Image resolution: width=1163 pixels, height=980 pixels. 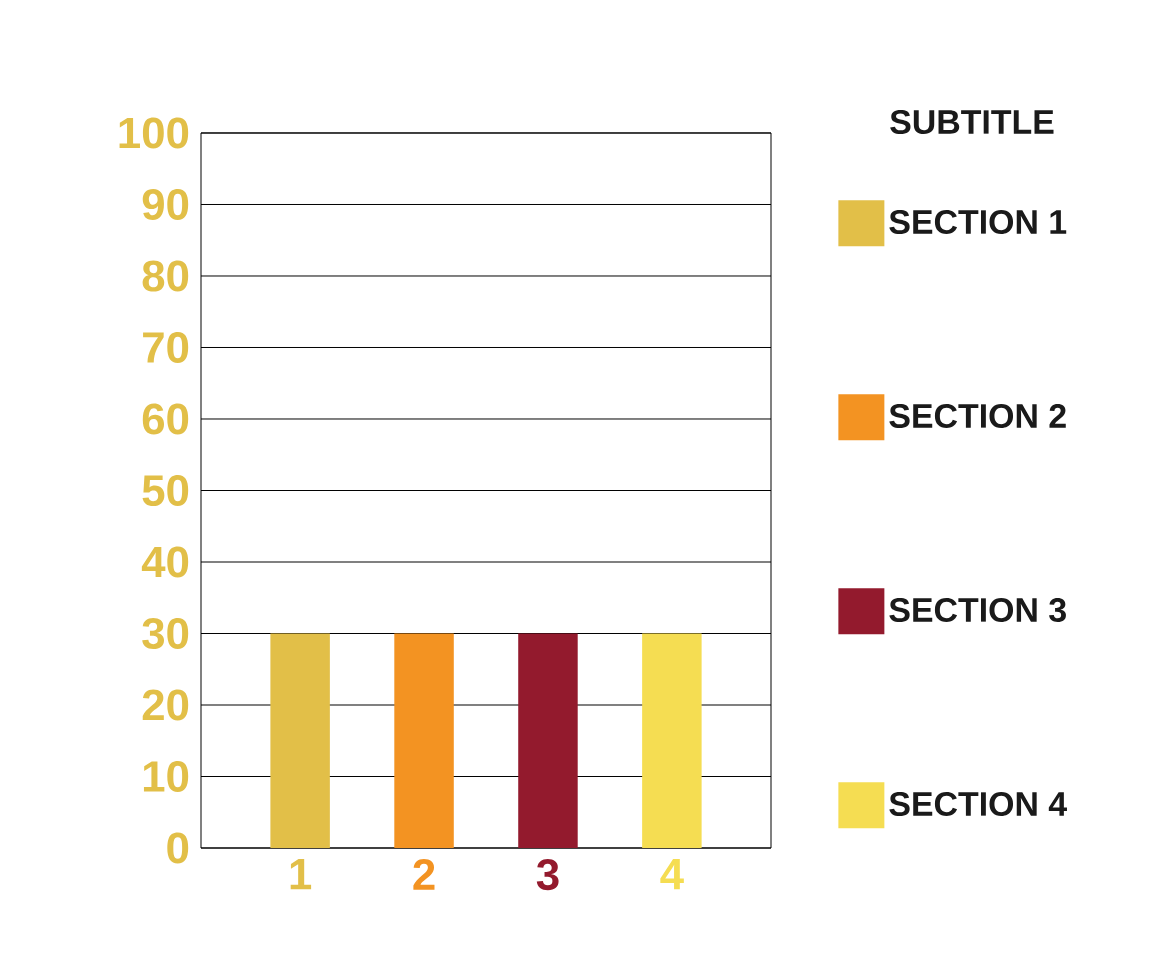 I want to click on y-tick-label: 90, so click(x=165, y=204).